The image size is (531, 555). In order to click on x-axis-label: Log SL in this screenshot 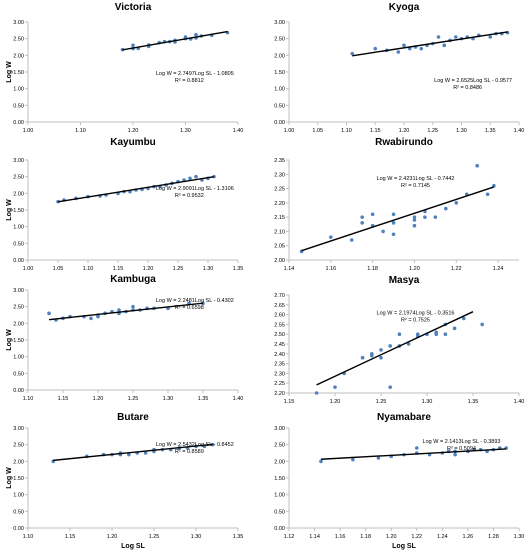, I will do `click(404, 546)`.